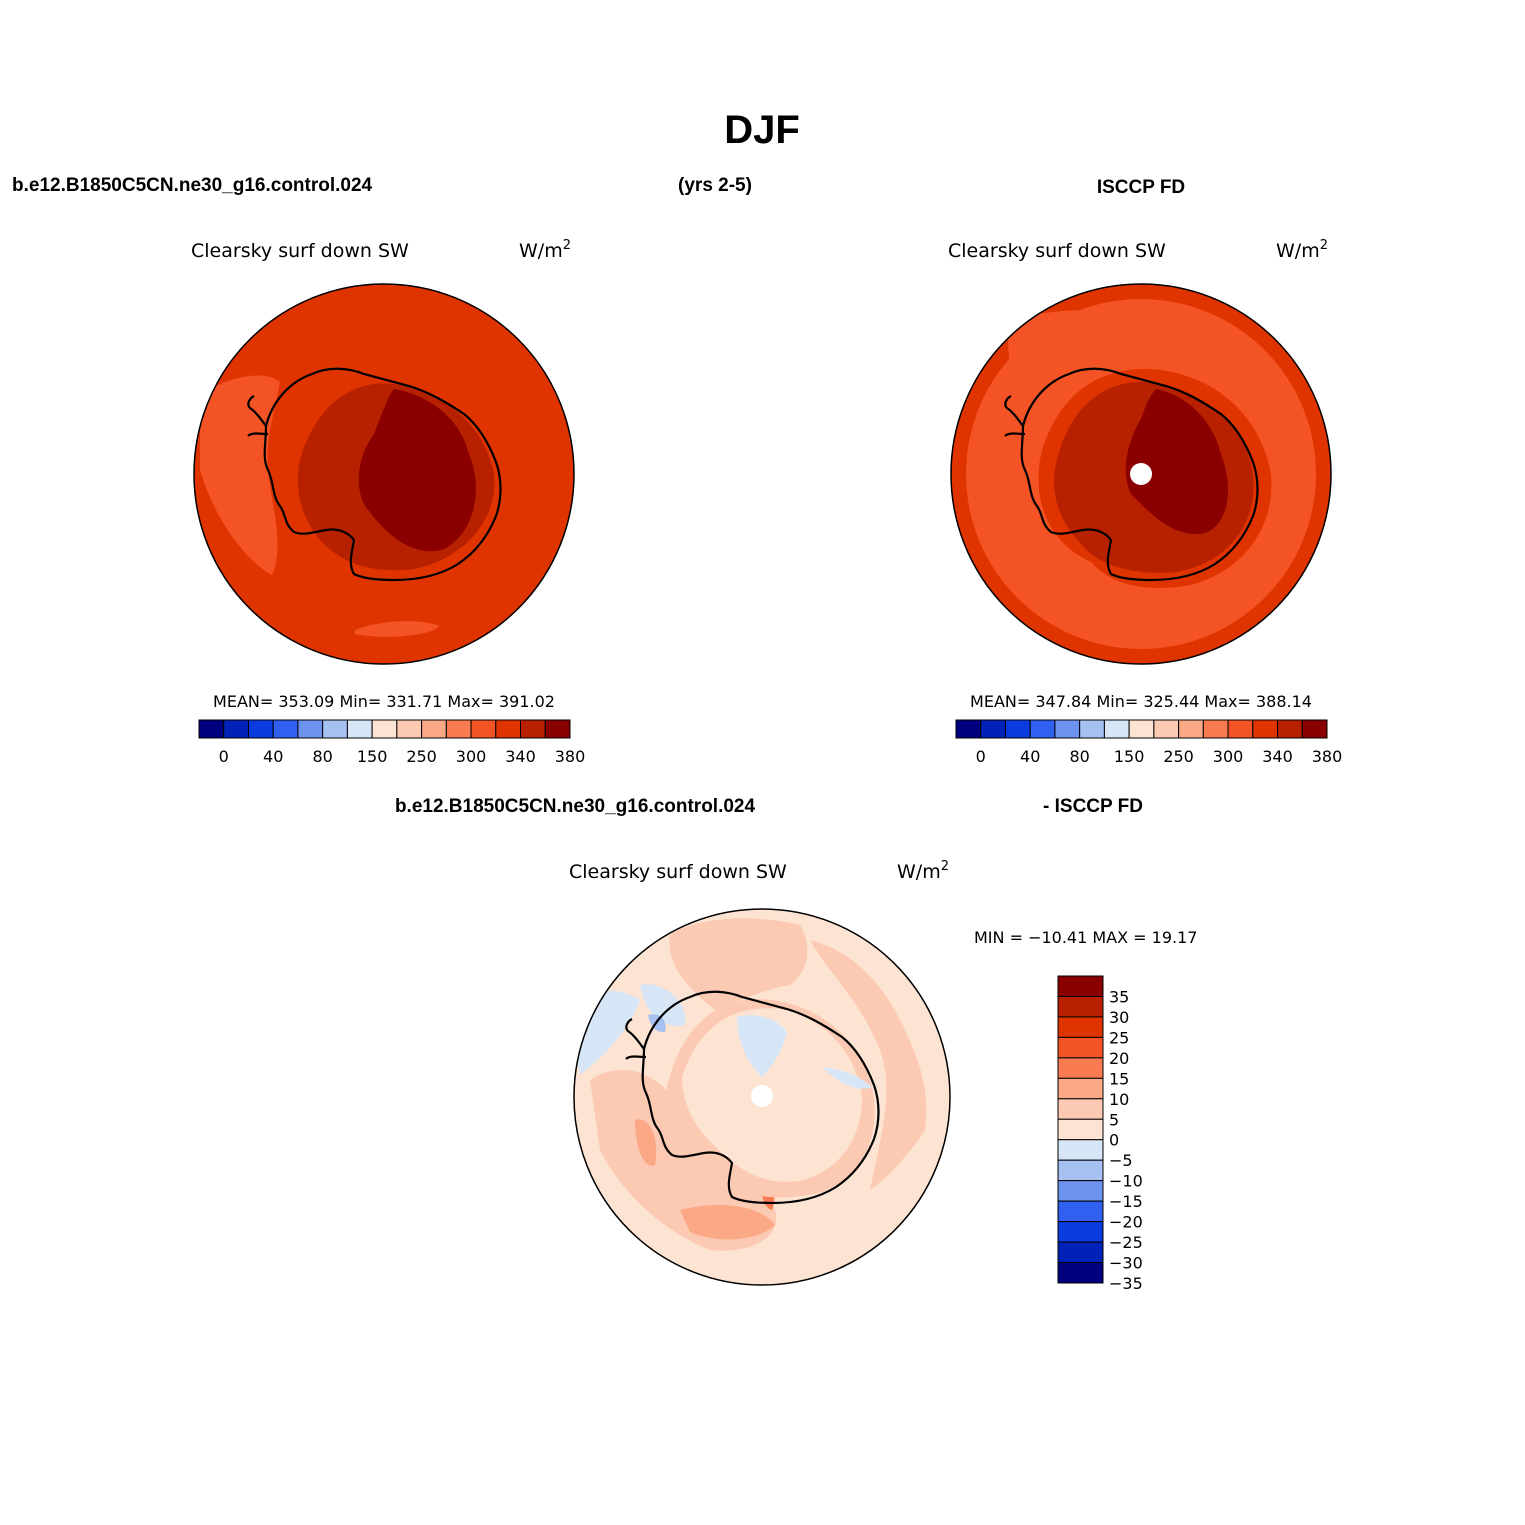 This screenshot has width=1525, height=1525. Describe the element at coordinates (1114, 1119) in the screenshot. I see `diff-colorbar-tick-label: 5` at that location.